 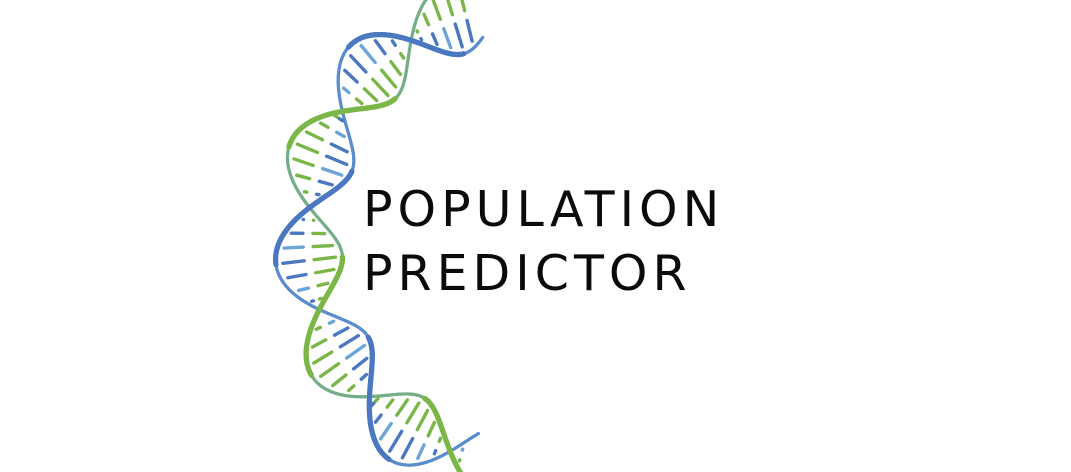 What do you see at coordinates (543, 242) in the screenshot?
I see `logo-wordmark: POPULATION PREDICTOR` at bounding box center [543, 242].